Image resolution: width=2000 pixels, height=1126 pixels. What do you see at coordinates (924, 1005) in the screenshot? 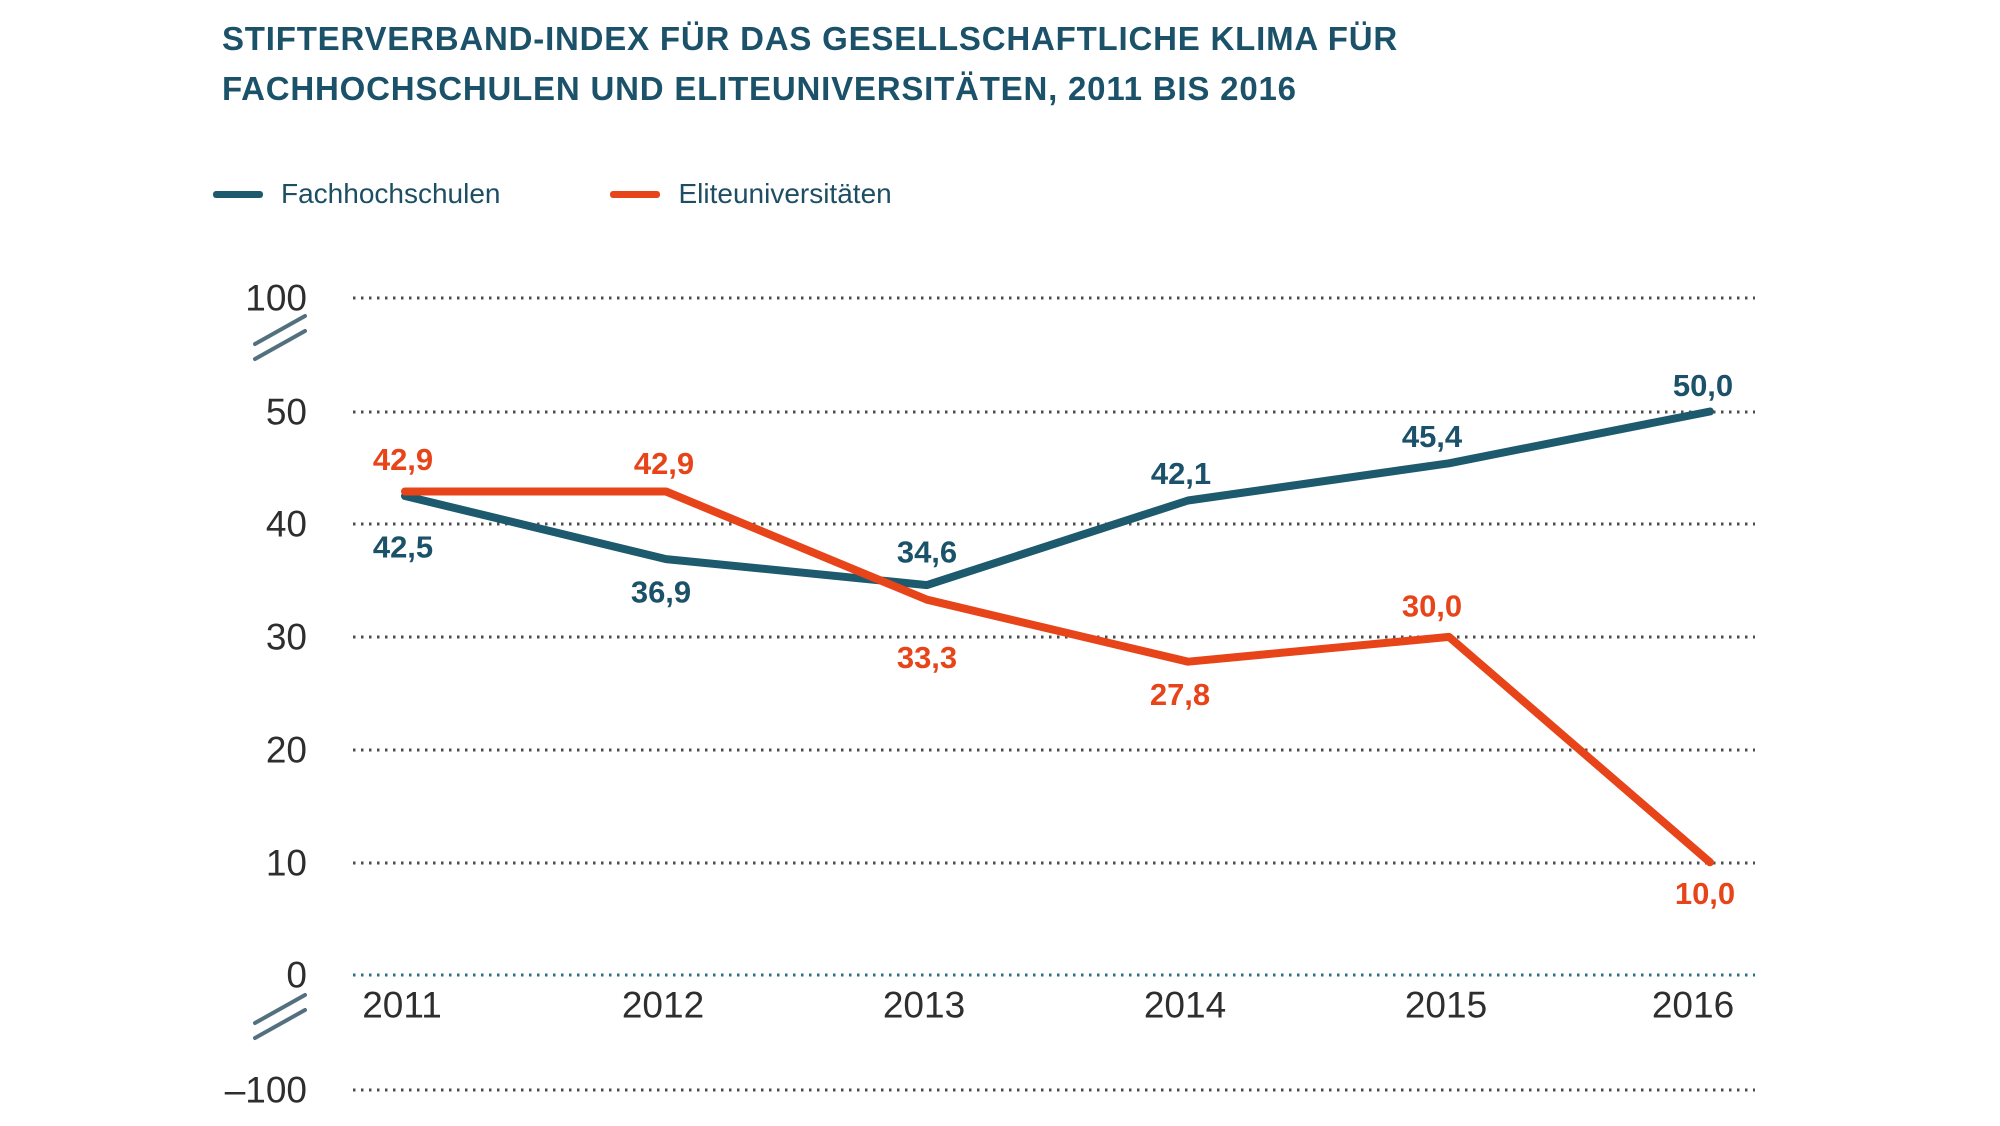
I see `x-tick-label: 2013` at bounding box center [924, 1005].